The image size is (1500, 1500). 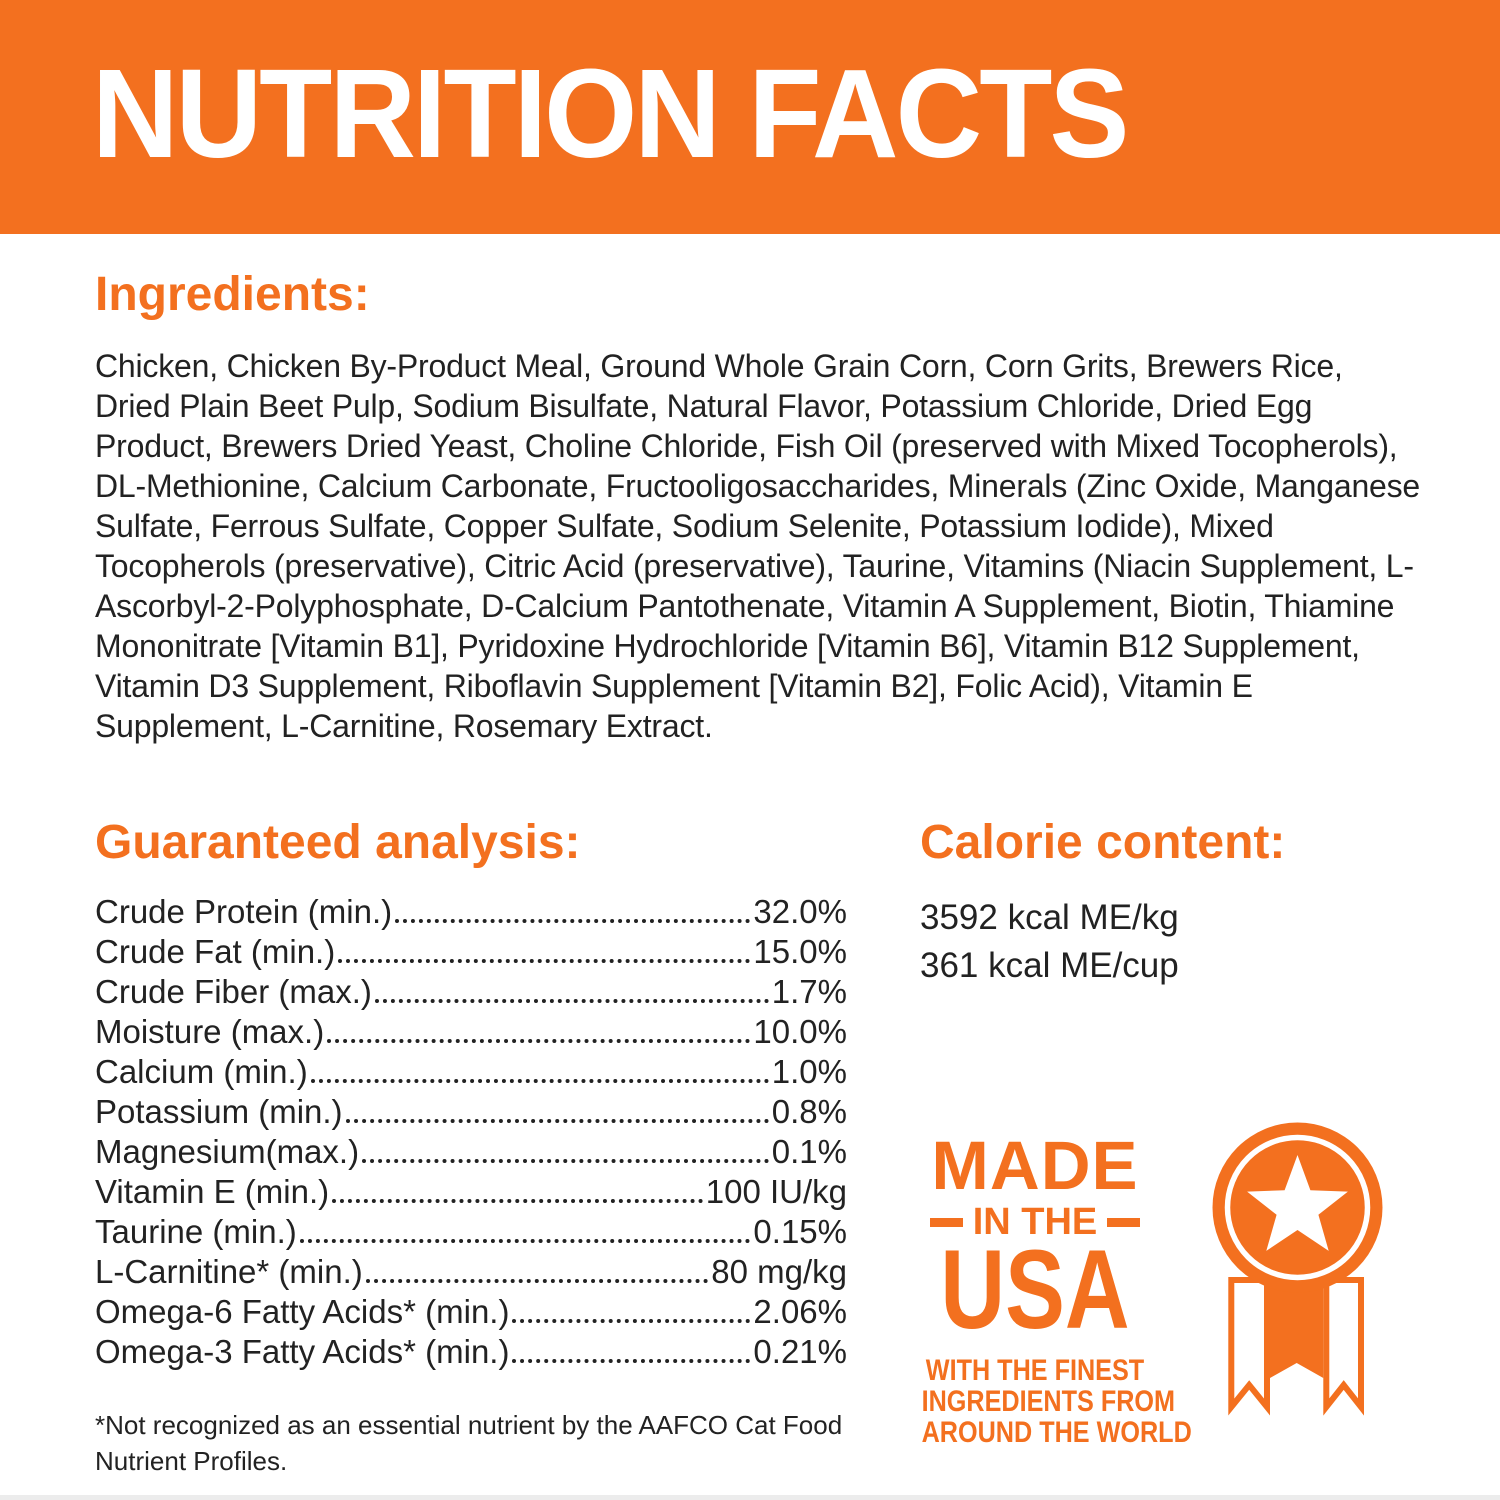 What do you see at coordinates (800, 1031) in the screenshot?
I see `analysis-value: 10.0%` at bounding box center [800, 1031].